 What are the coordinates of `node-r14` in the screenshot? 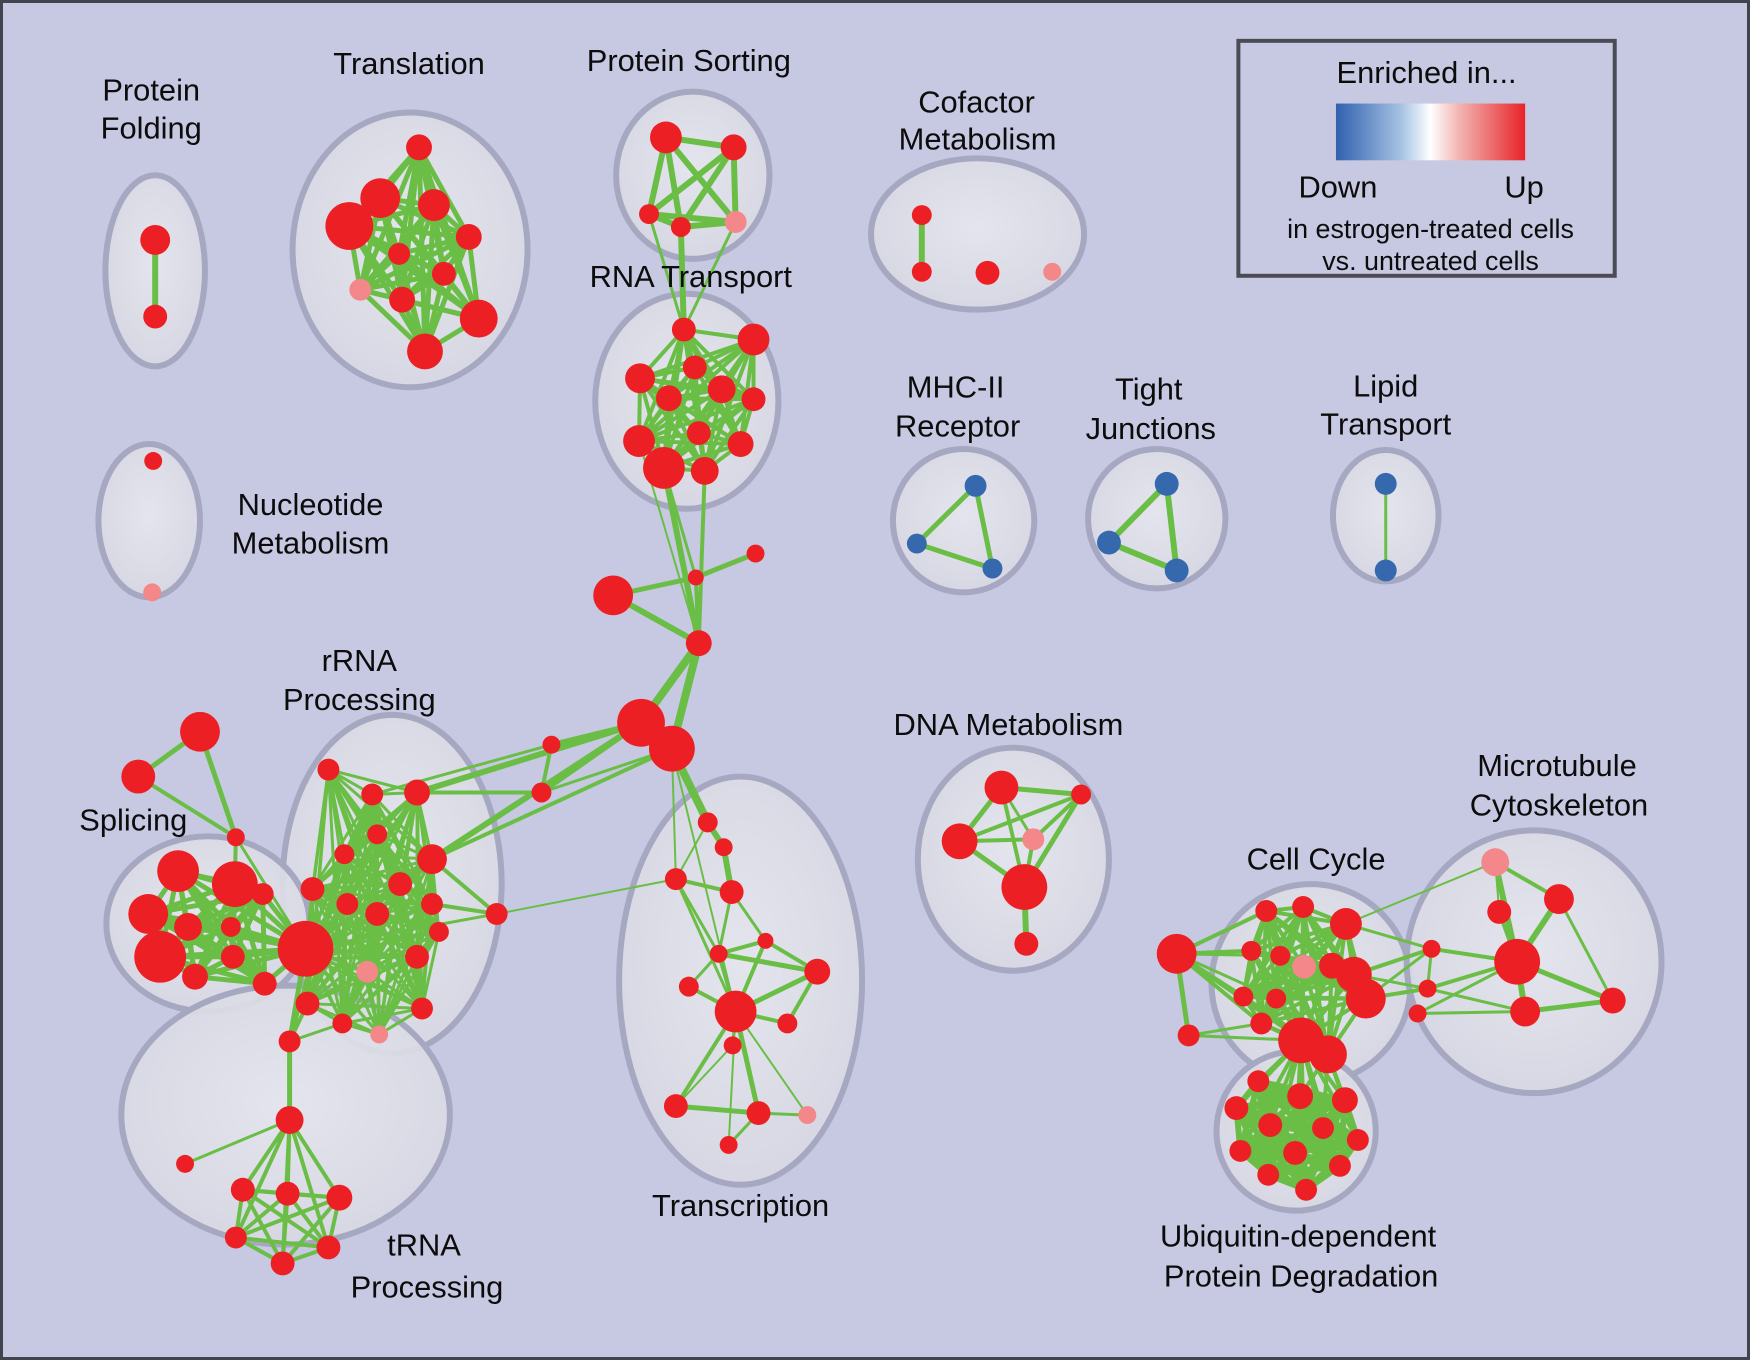 It's located at (417, 956).